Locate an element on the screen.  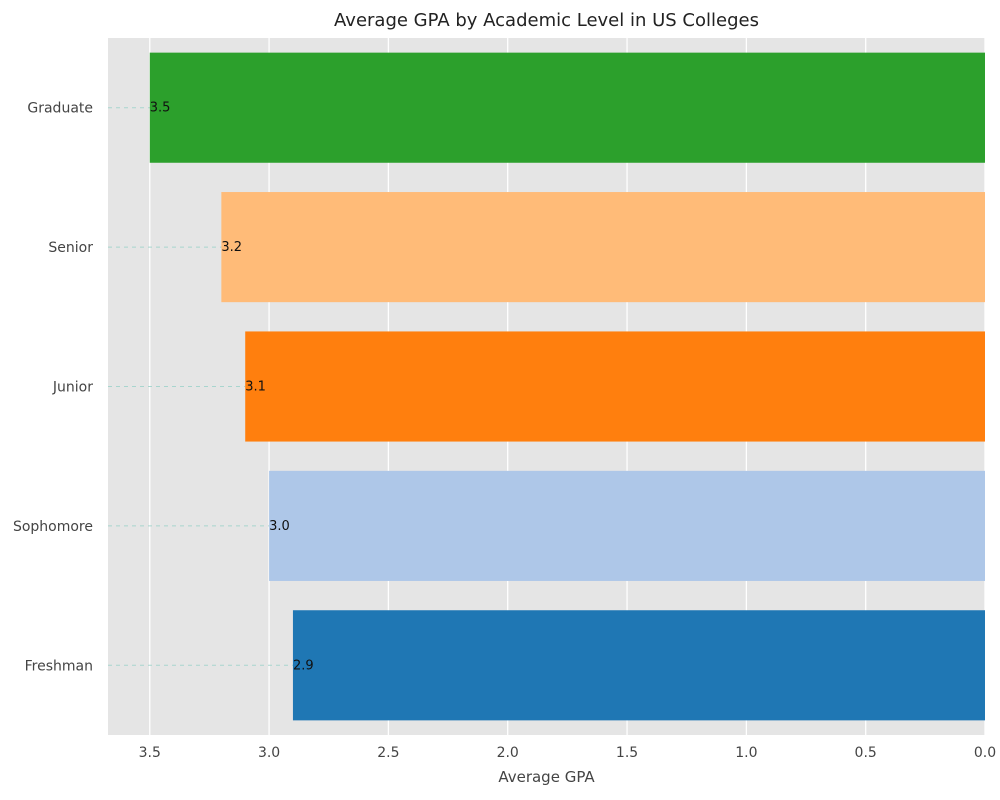
y-tick-label: Sophomore is located at coordinates (53, 527).